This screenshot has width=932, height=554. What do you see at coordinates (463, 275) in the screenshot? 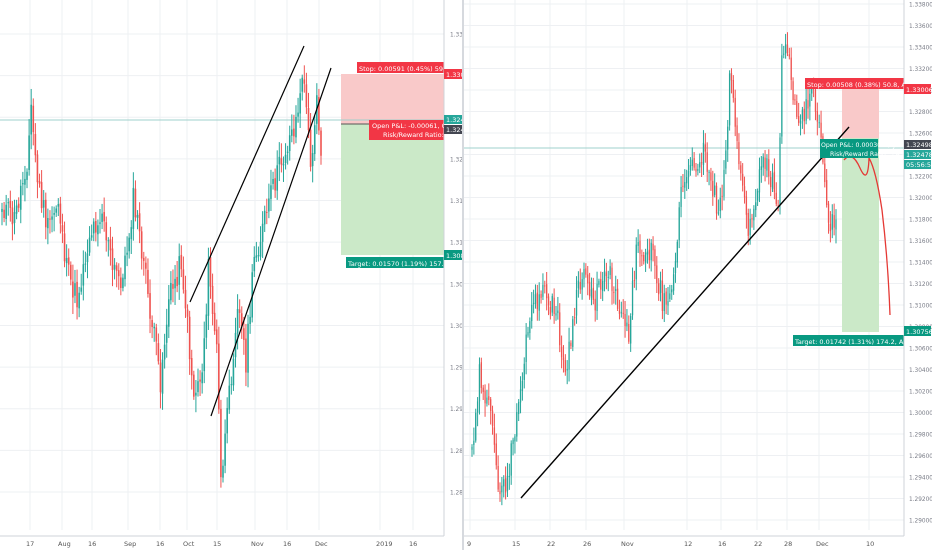
I see `panel-divider` at bounding box center [463, 275].